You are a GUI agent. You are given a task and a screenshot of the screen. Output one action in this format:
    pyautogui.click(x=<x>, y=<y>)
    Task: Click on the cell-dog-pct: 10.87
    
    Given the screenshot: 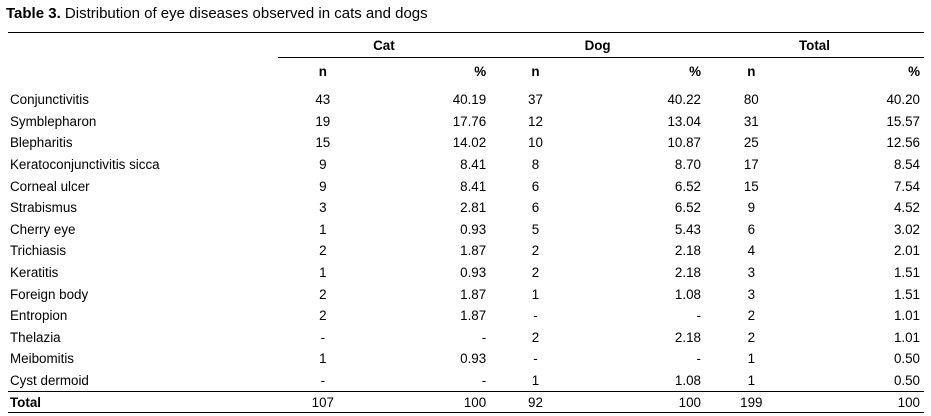 What is the action you would take?
    pyautogui.click(x=684, y=143)
    